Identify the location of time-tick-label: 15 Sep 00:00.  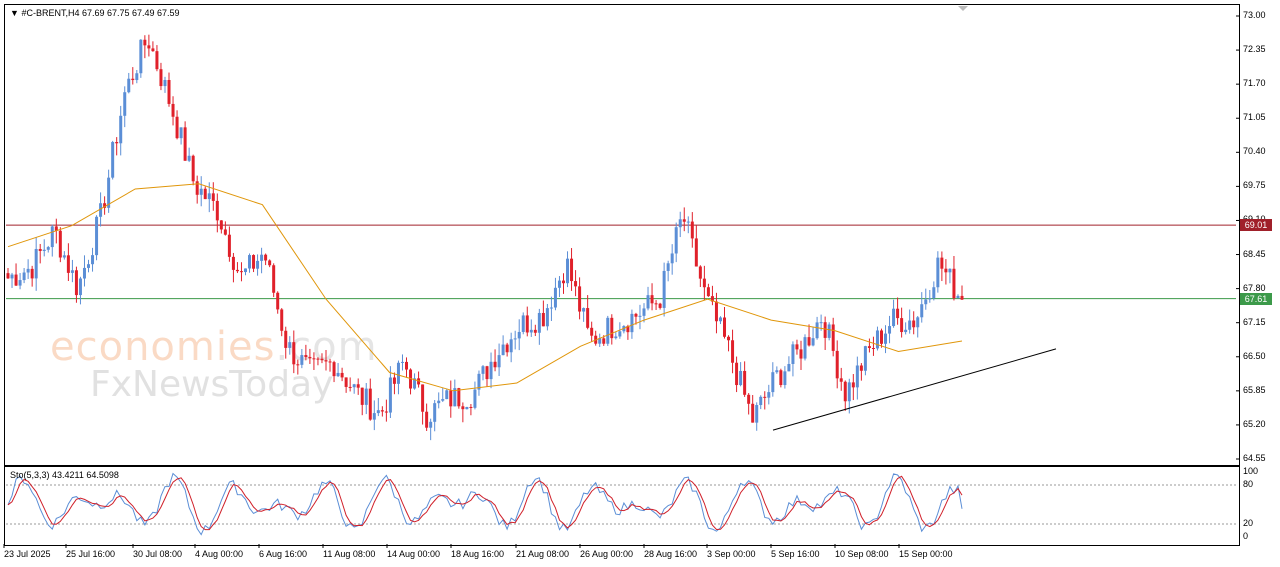
(926, 554).